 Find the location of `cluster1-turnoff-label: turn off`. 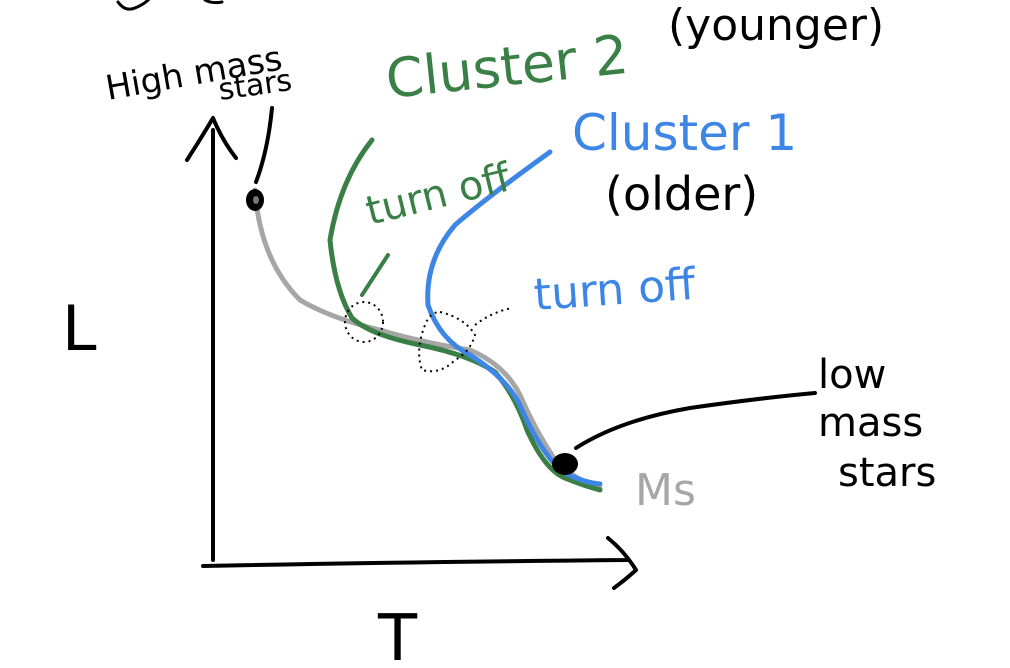

cluster1-turnoff-label: turn off is located at coordinates (615, 290).